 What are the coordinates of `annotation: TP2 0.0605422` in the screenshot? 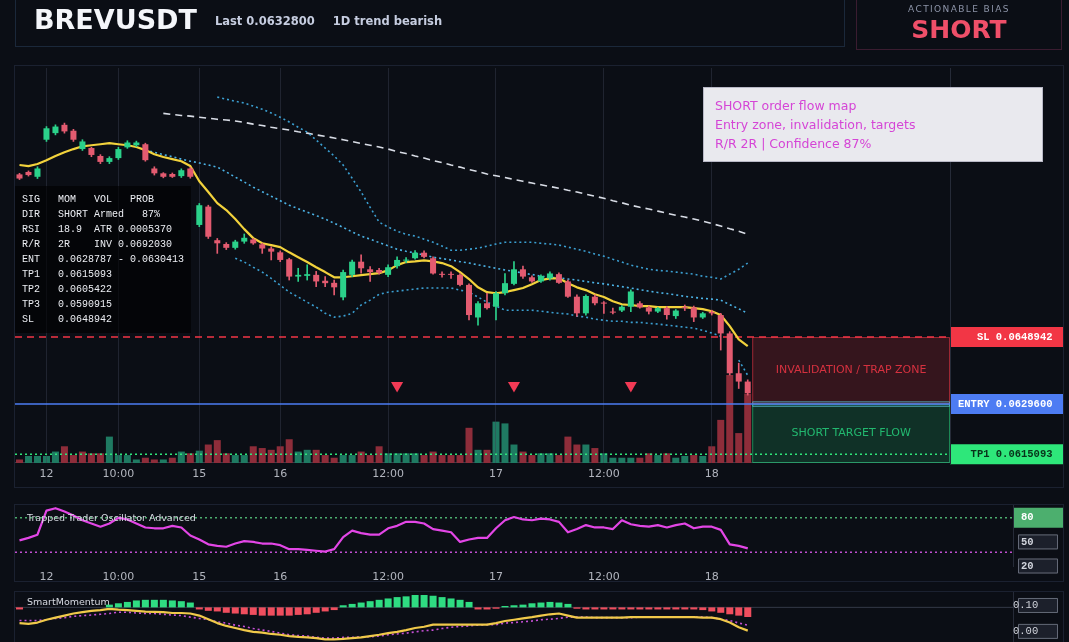 It's located at (67, 290).